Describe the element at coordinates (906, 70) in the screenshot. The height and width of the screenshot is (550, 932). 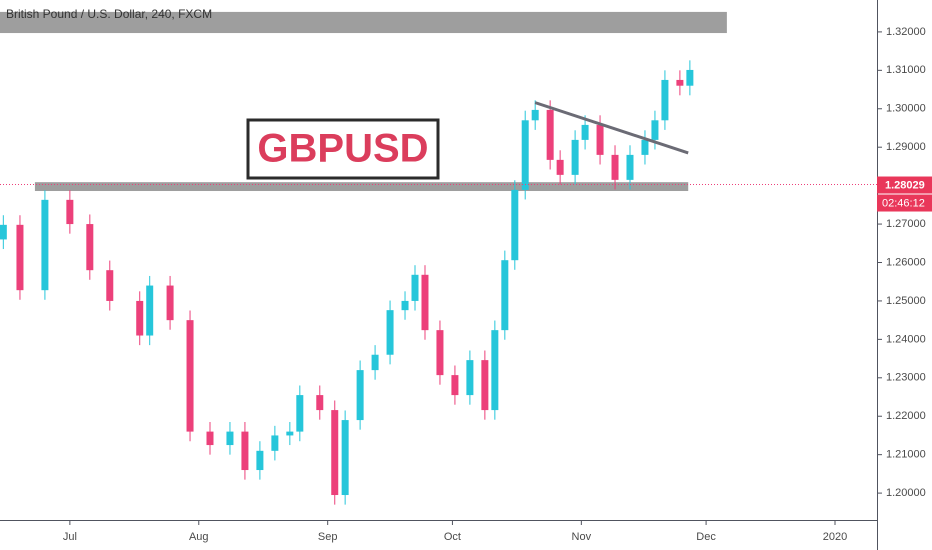
I see `y-tick-label: 1.31000` at that location.